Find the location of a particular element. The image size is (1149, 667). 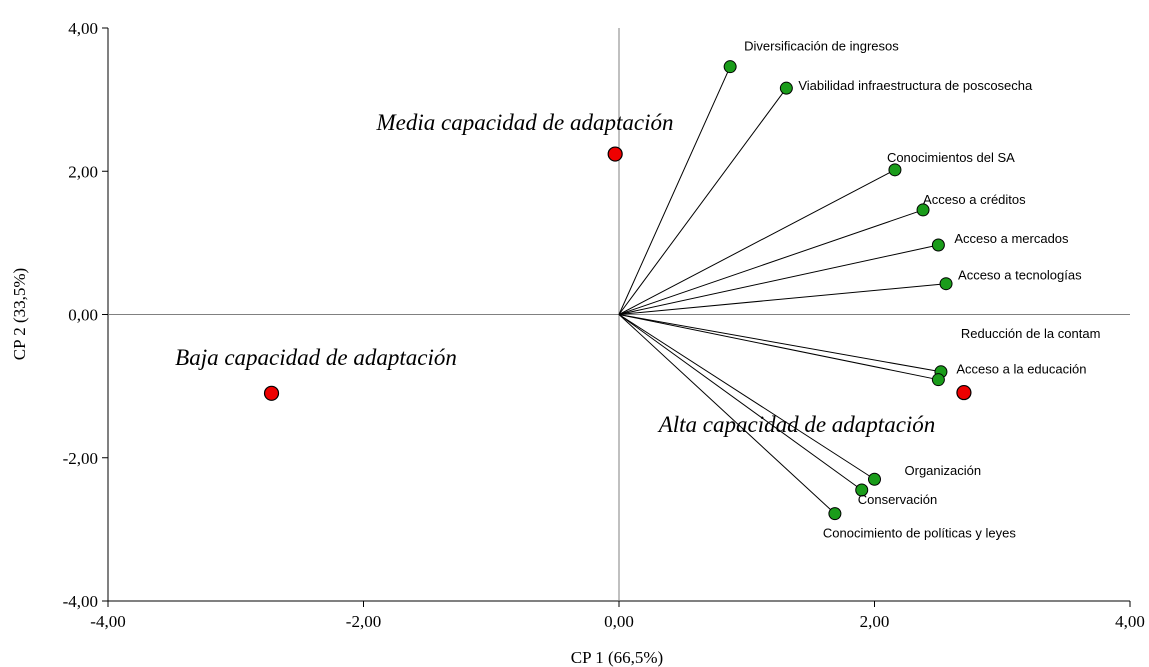

variable-label: Reducción de la contam is located at coordinates (1030, 333).